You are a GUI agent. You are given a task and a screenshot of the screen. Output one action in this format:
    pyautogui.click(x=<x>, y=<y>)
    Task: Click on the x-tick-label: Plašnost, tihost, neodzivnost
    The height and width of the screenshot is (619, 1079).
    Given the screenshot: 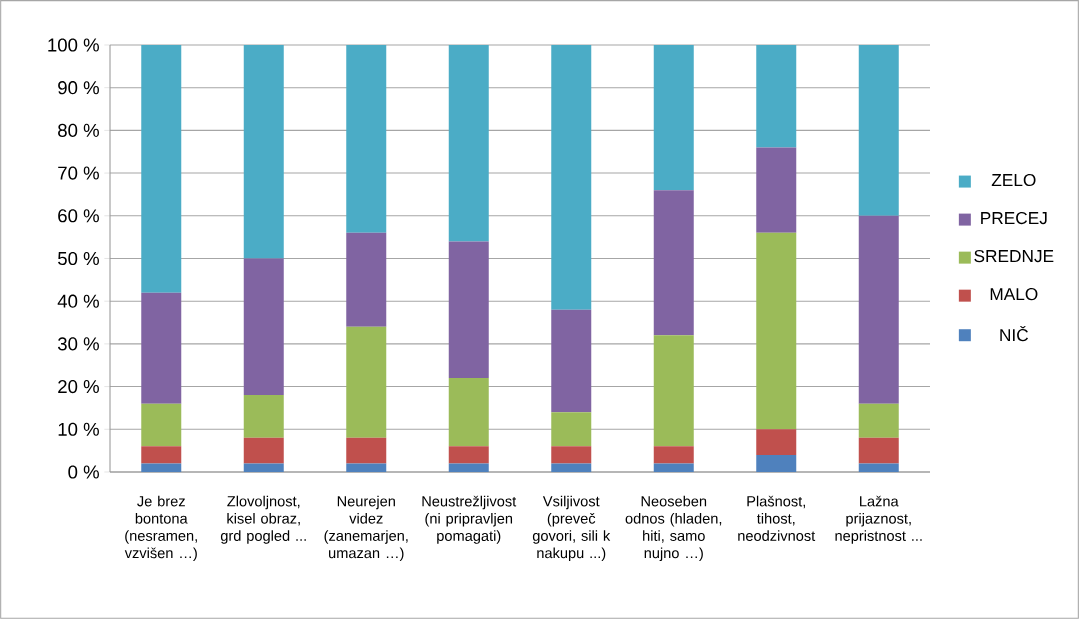 What is the action you would take?
    pyautogui.click(x=777, y=518)
    